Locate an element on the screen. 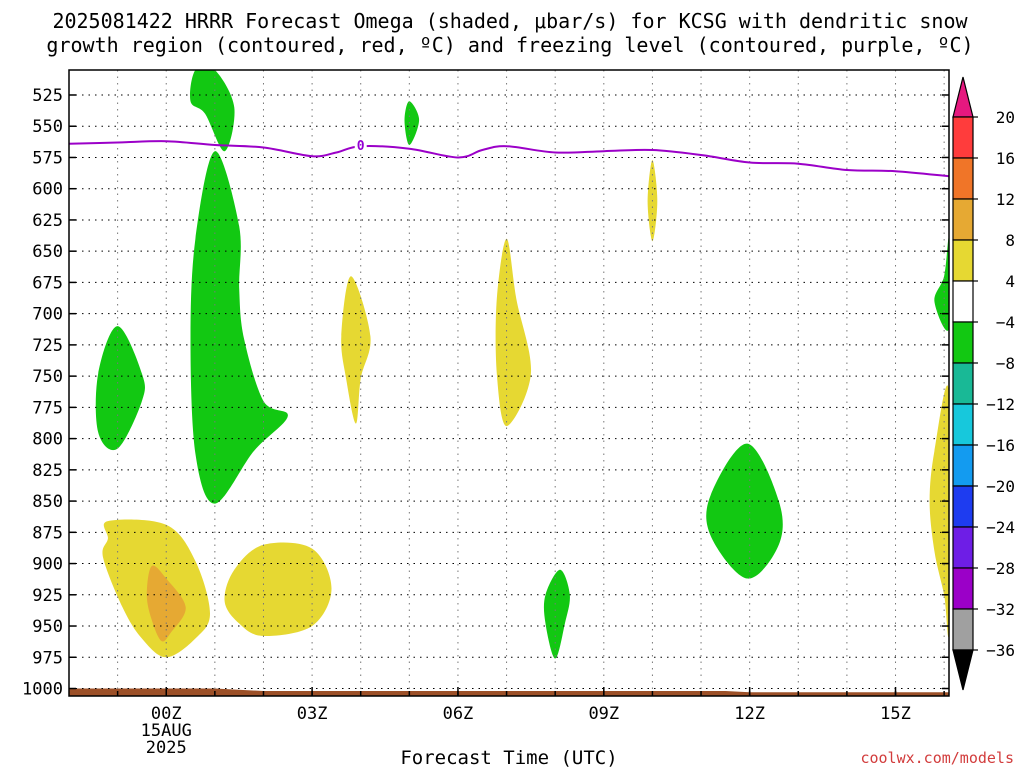  terrain-fill is located at coordinates (509, 692).